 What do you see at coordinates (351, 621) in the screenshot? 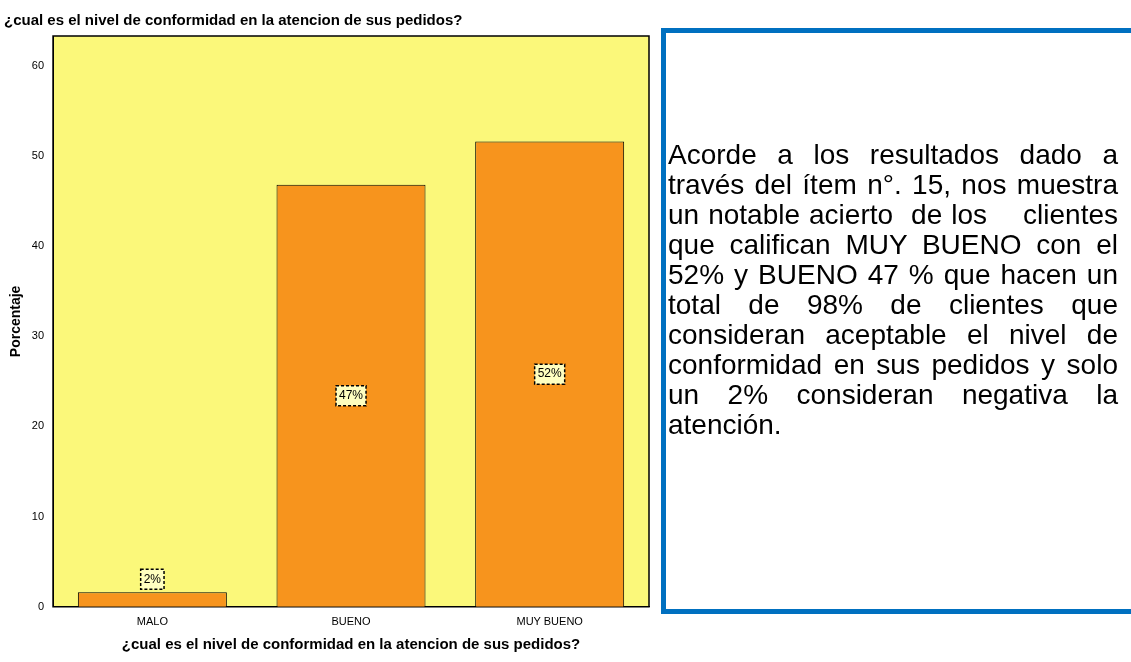
I see `x-tick-label: BUENO` at bounding box center [351, 621].